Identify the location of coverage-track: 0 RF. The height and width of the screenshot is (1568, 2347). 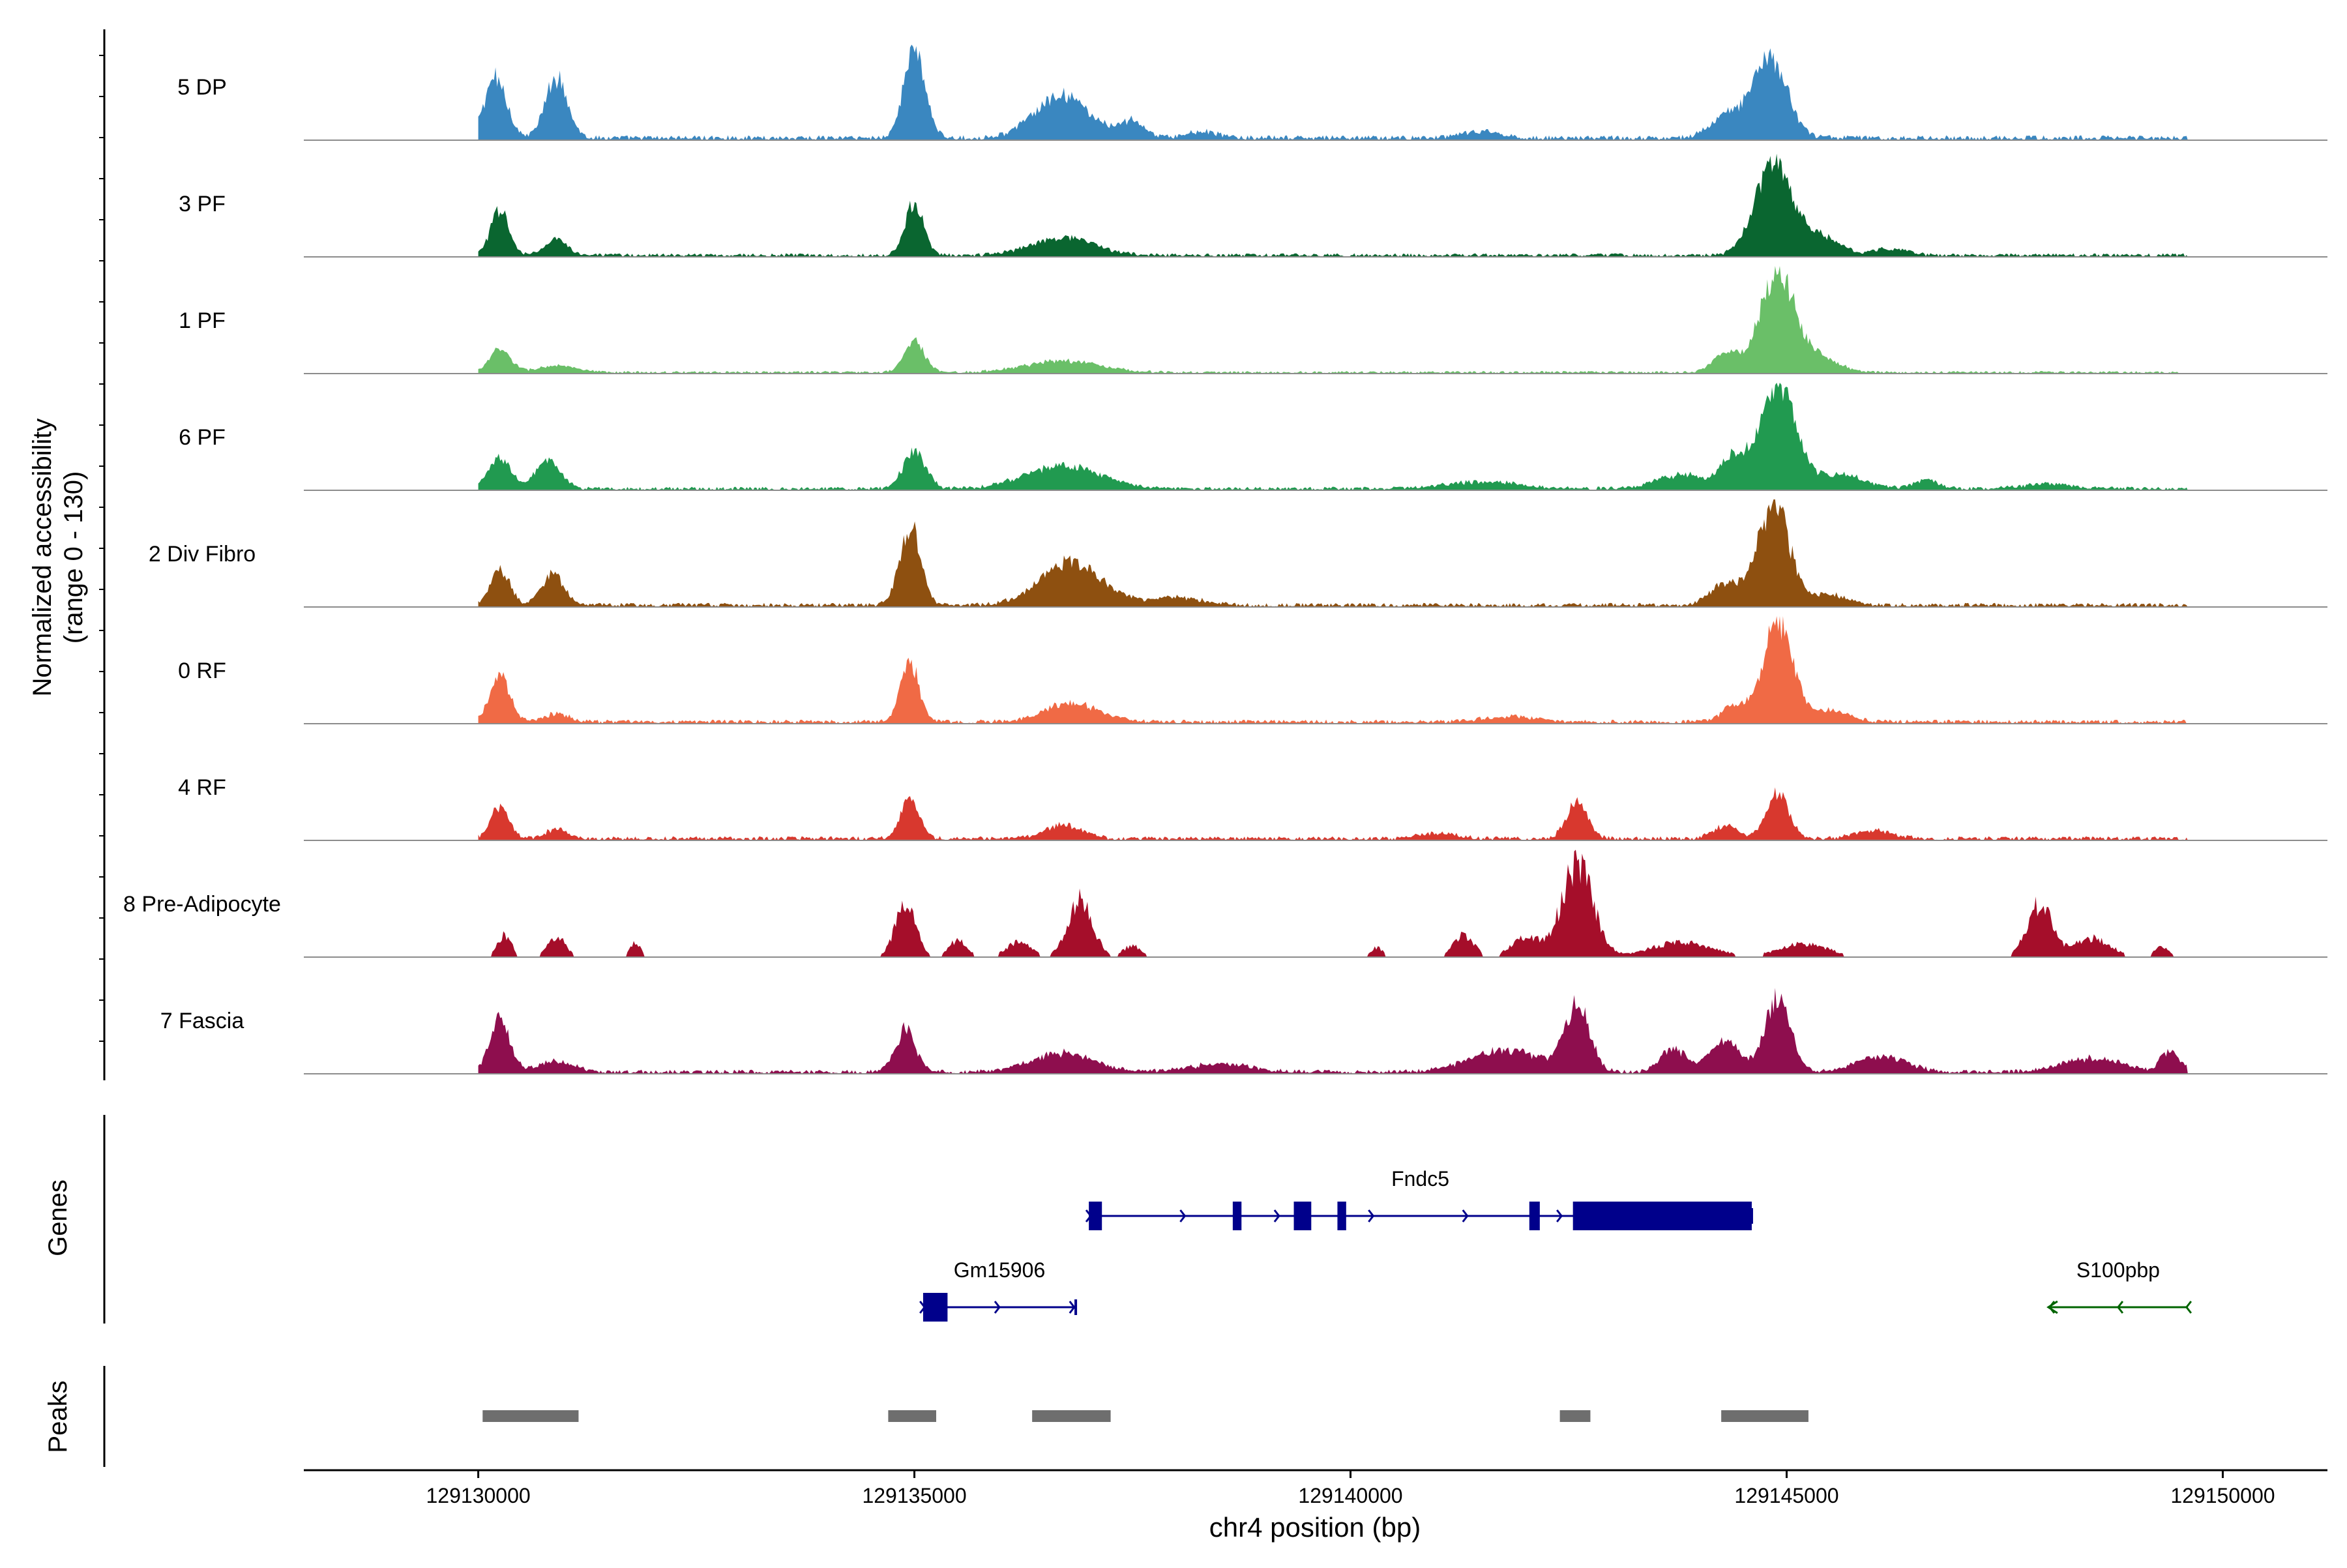
(1252, 670).